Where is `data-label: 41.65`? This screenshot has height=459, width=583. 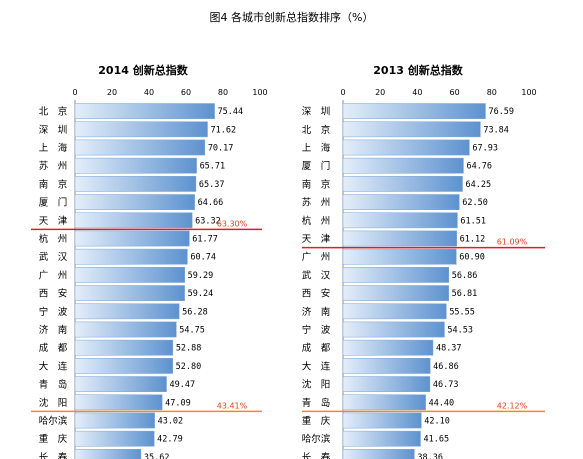
data-label: 41.65 is located at coordinates (436, 440).